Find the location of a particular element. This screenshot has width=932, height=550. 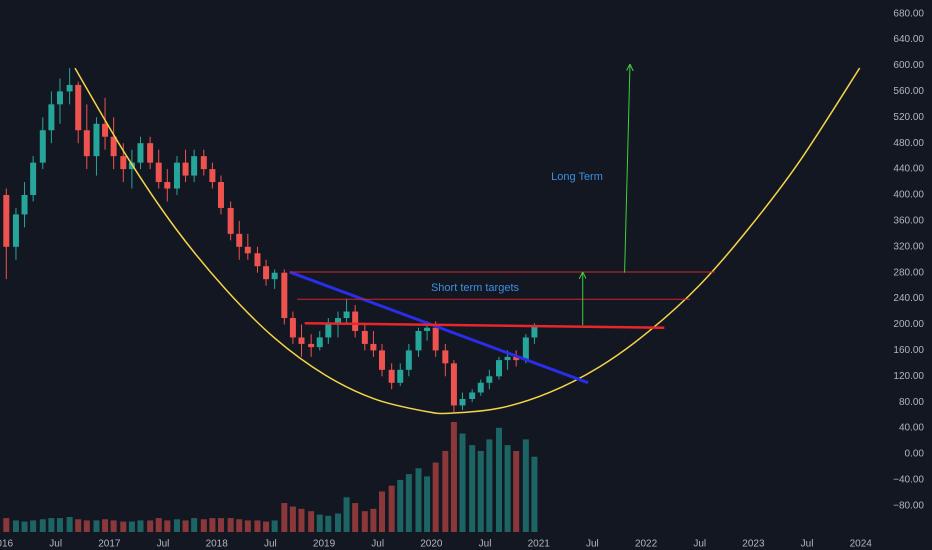

y-tick-label: 200.00 is located at coordinates (908, 324).